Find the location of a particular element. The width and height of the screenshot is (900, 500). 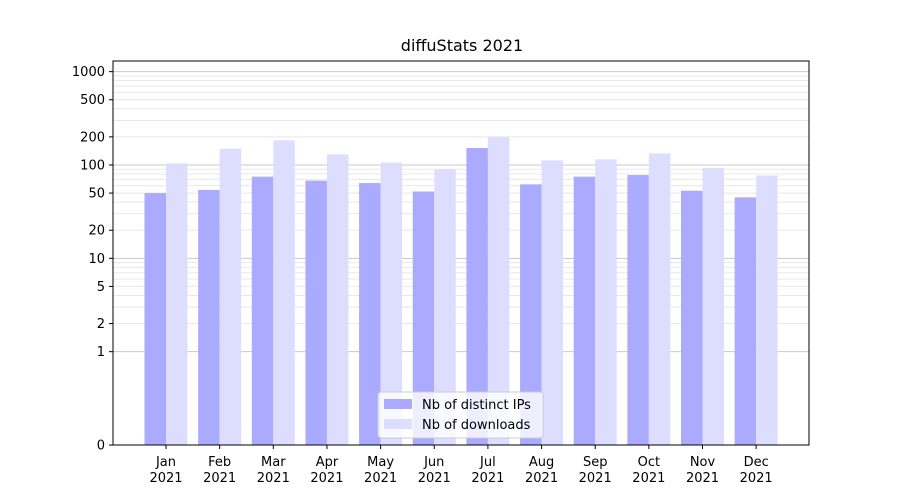

x-tick-label: Nov 2021 is located at coordinates (702, 470).